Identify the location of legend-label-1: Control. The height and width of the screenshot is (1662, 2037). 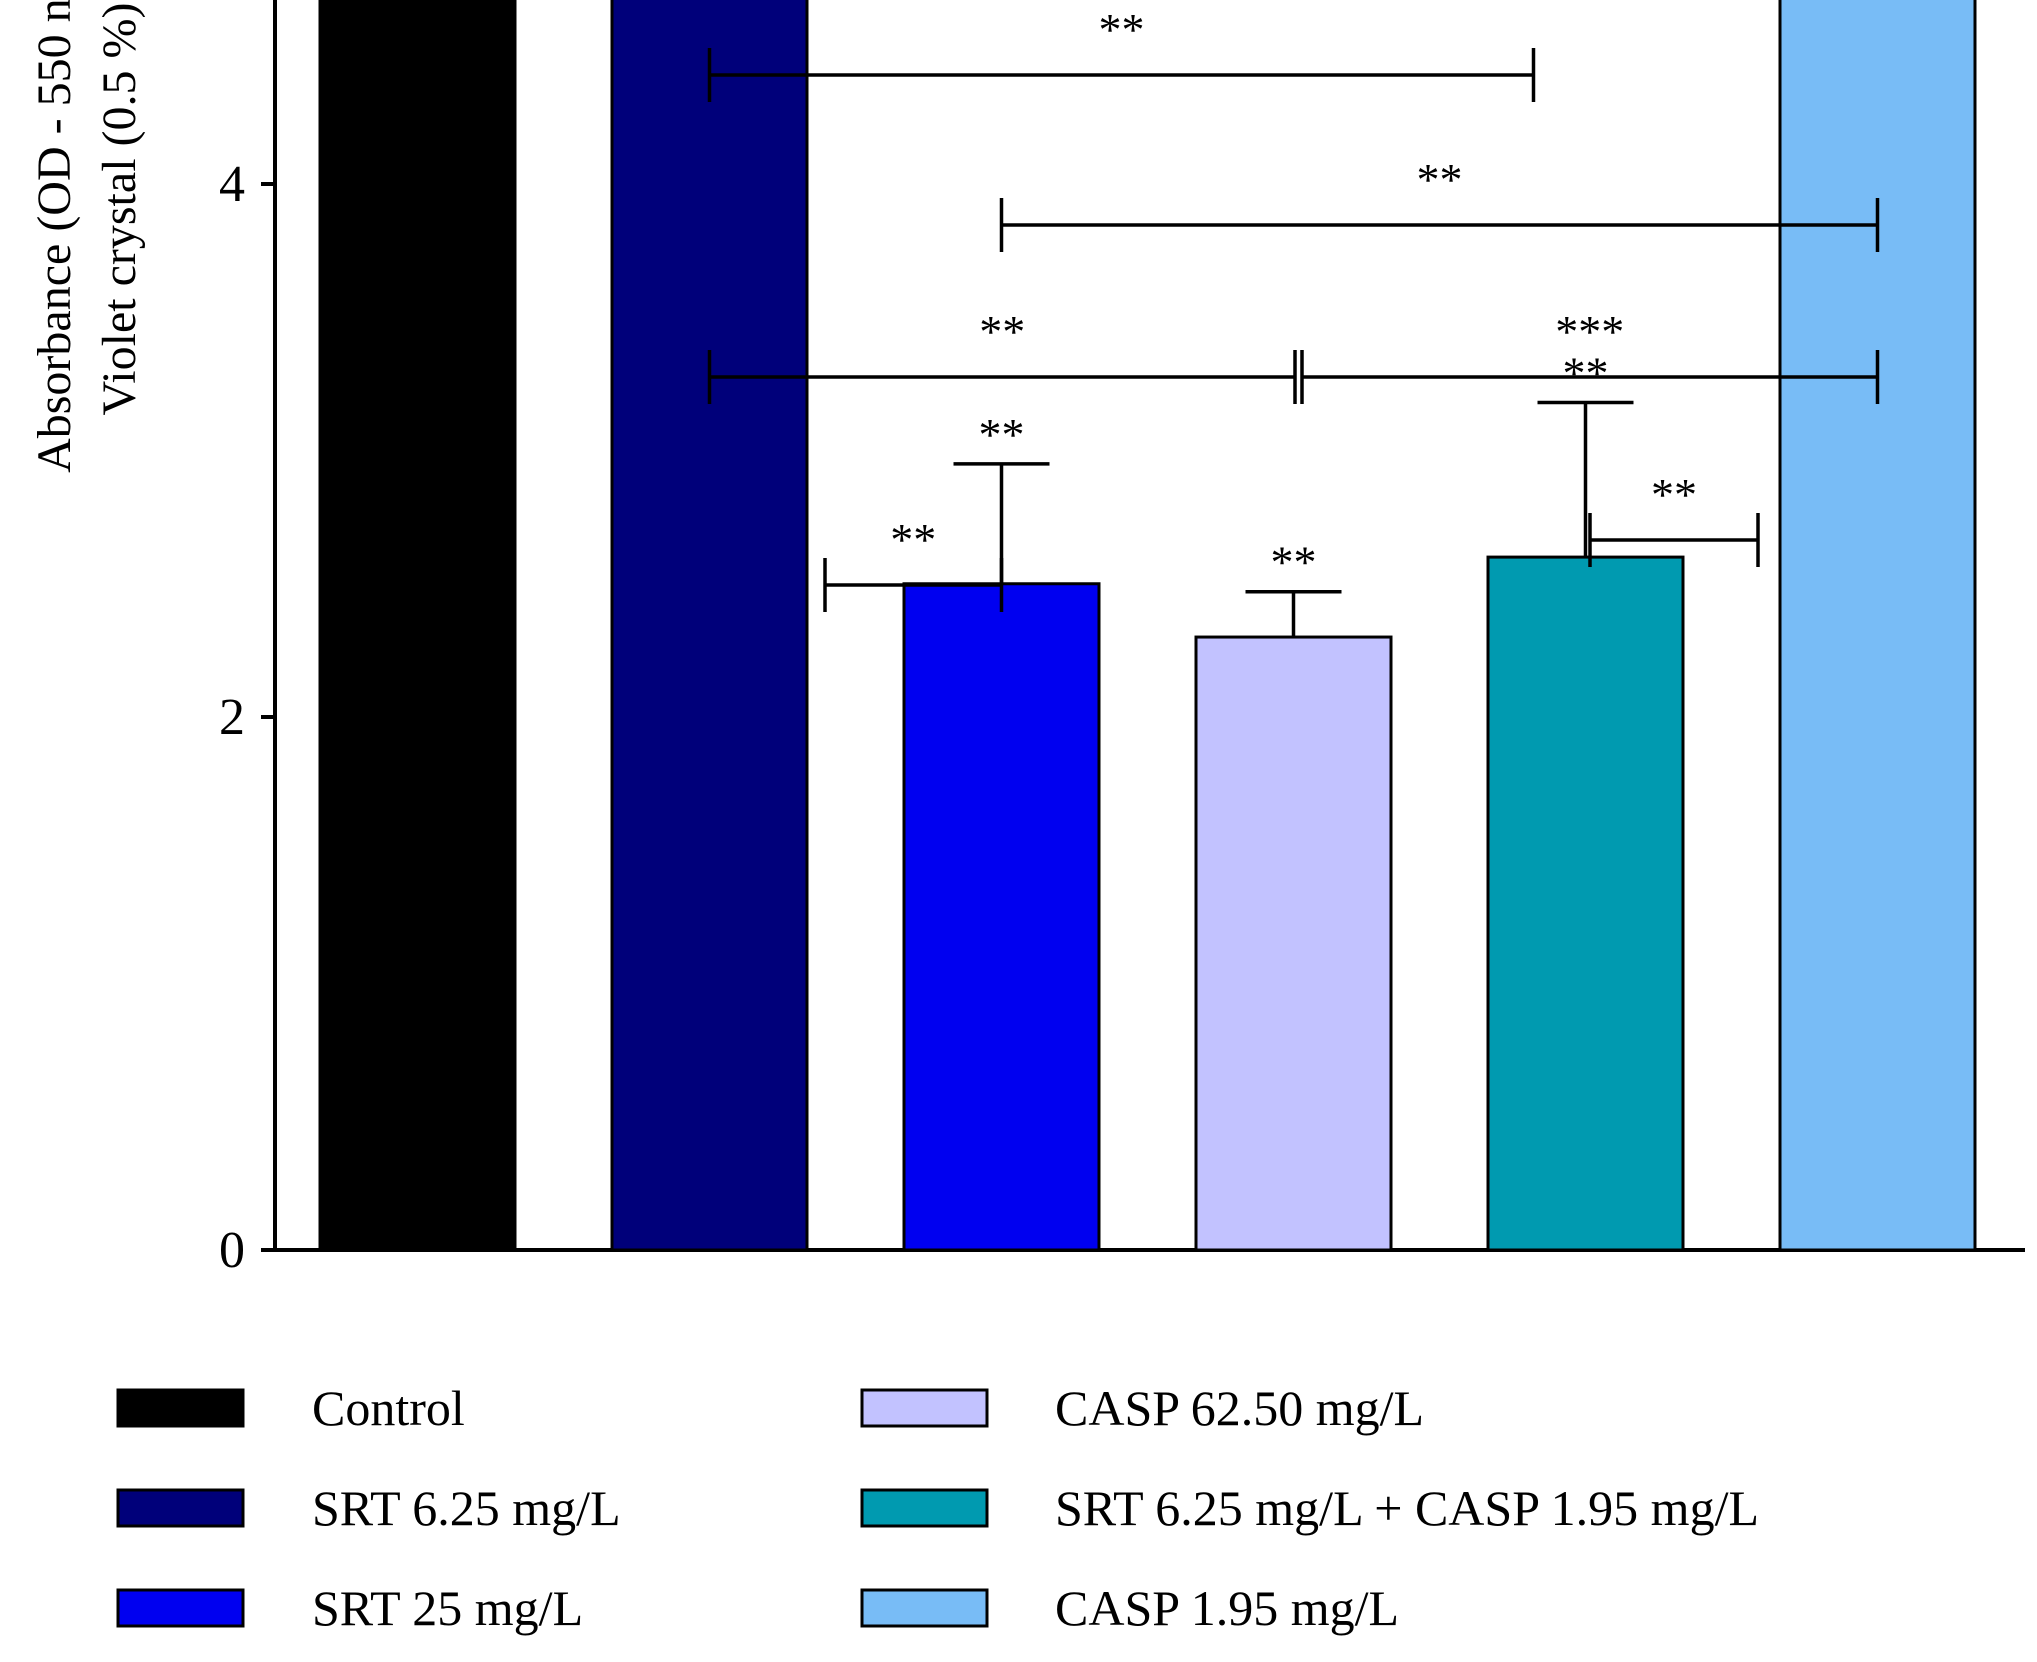
(388, 1408).